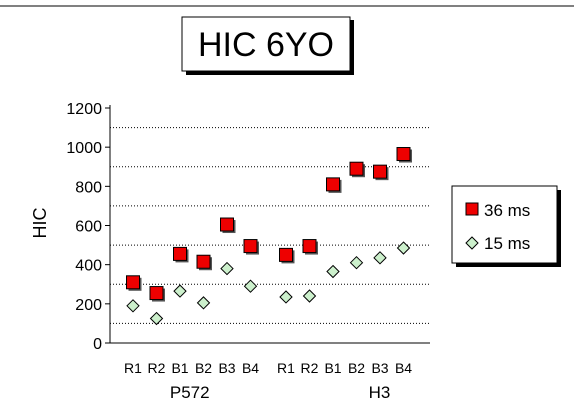 The height and width of the screenshot is (417, 574). Describe the element at coordinates (507, 210) in the screenshot. I see `legend-label-36ms: 36 ms` at that location.